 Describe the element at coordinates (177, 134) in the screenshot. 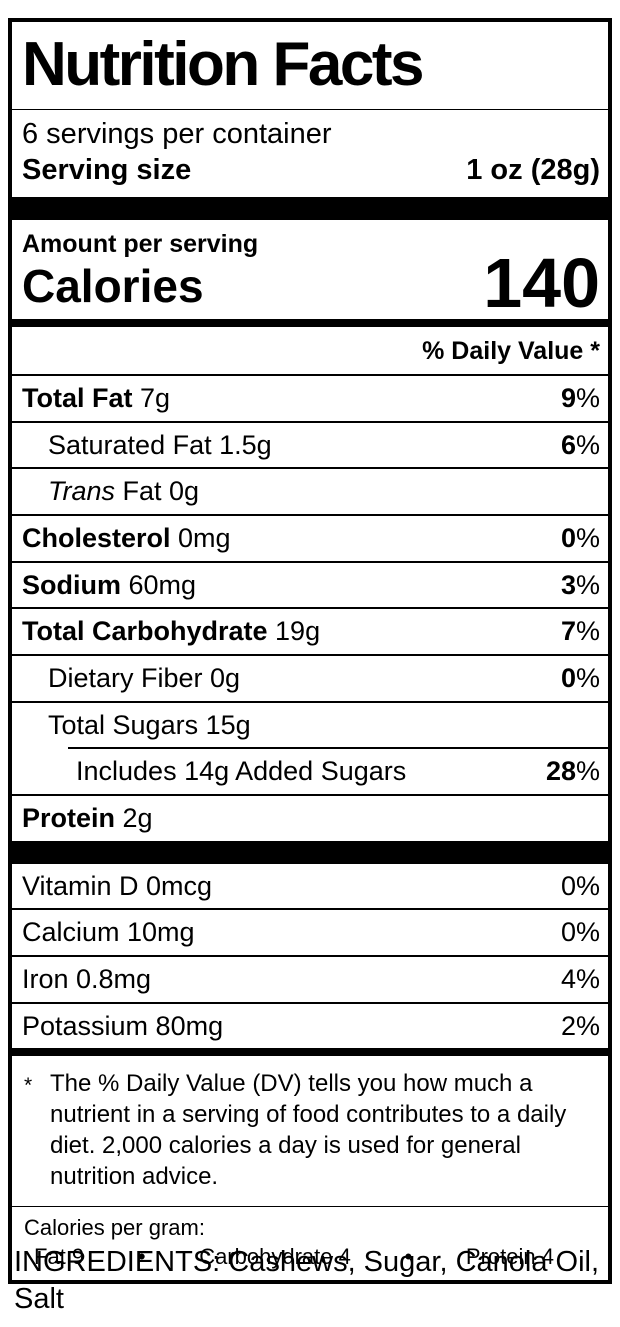

I see `servings-per-container: 6 servings per container` at that location.